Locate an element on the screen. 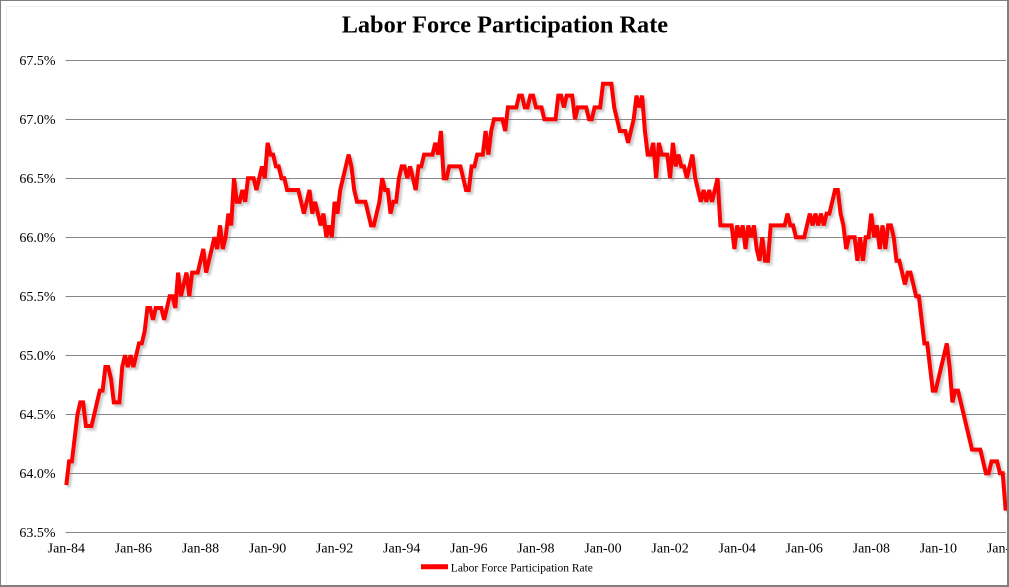 Image resolution: width=1009 pixels, height=587 pixels. svg-text: Jan-84 is located at coordinates (66, 548).